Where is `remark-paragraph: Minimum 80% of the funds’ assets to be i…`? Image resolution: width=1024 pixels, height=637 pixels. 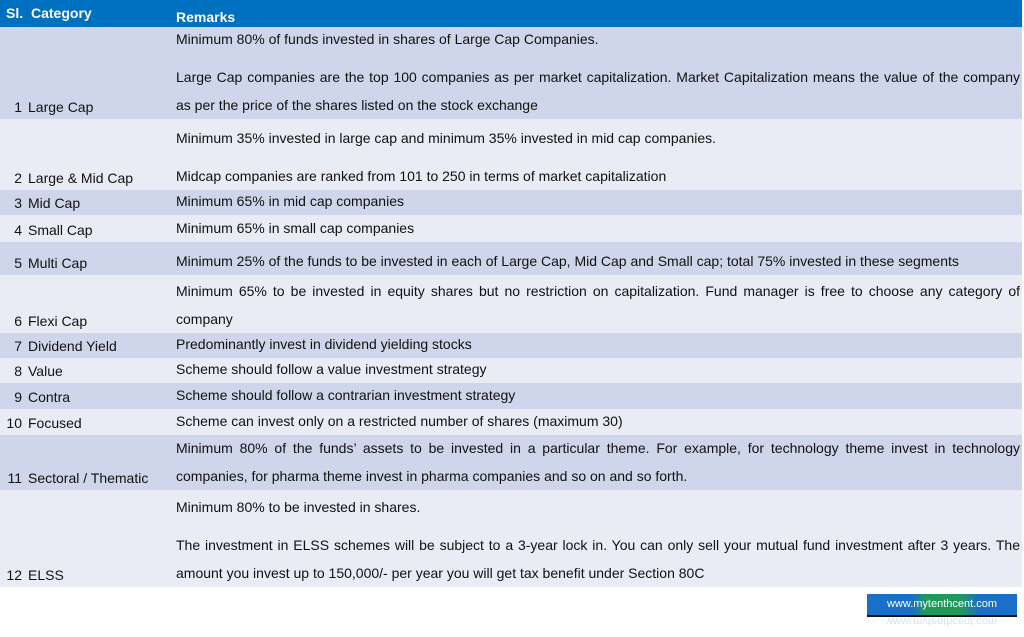 remark-paragraph: Minimum 80% of the funds’ assets to be i… is located at coordinates (598, 462).